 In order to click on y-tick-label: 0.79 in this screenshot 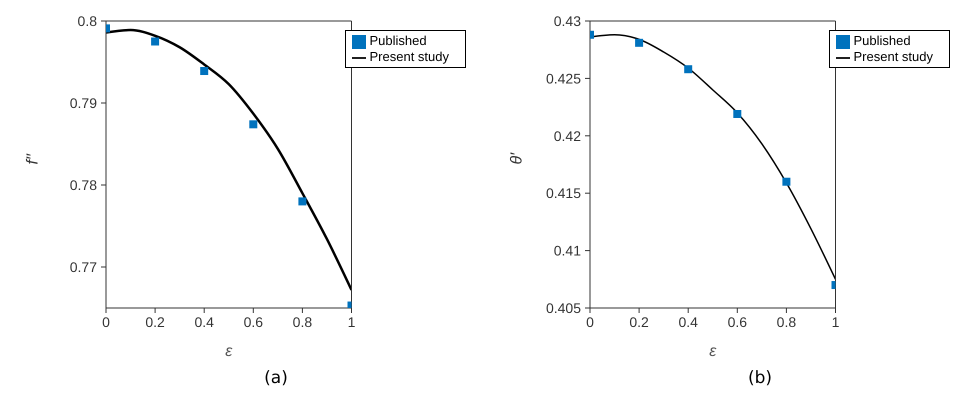, I will do `click(84, 102)`.